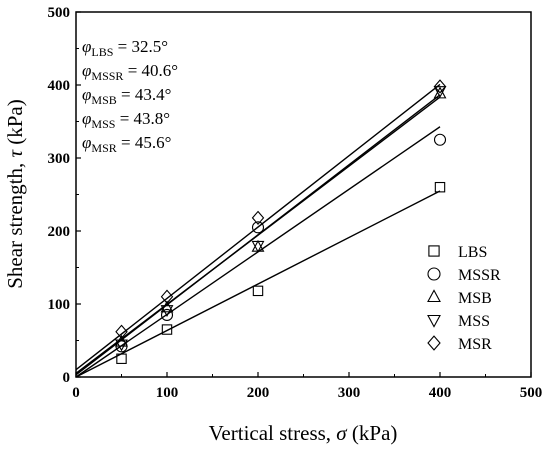  What do you see at coordinates (531, 393) in the screenshot?
I see `x-tick-label: 500` at bounding box center [531, 393].